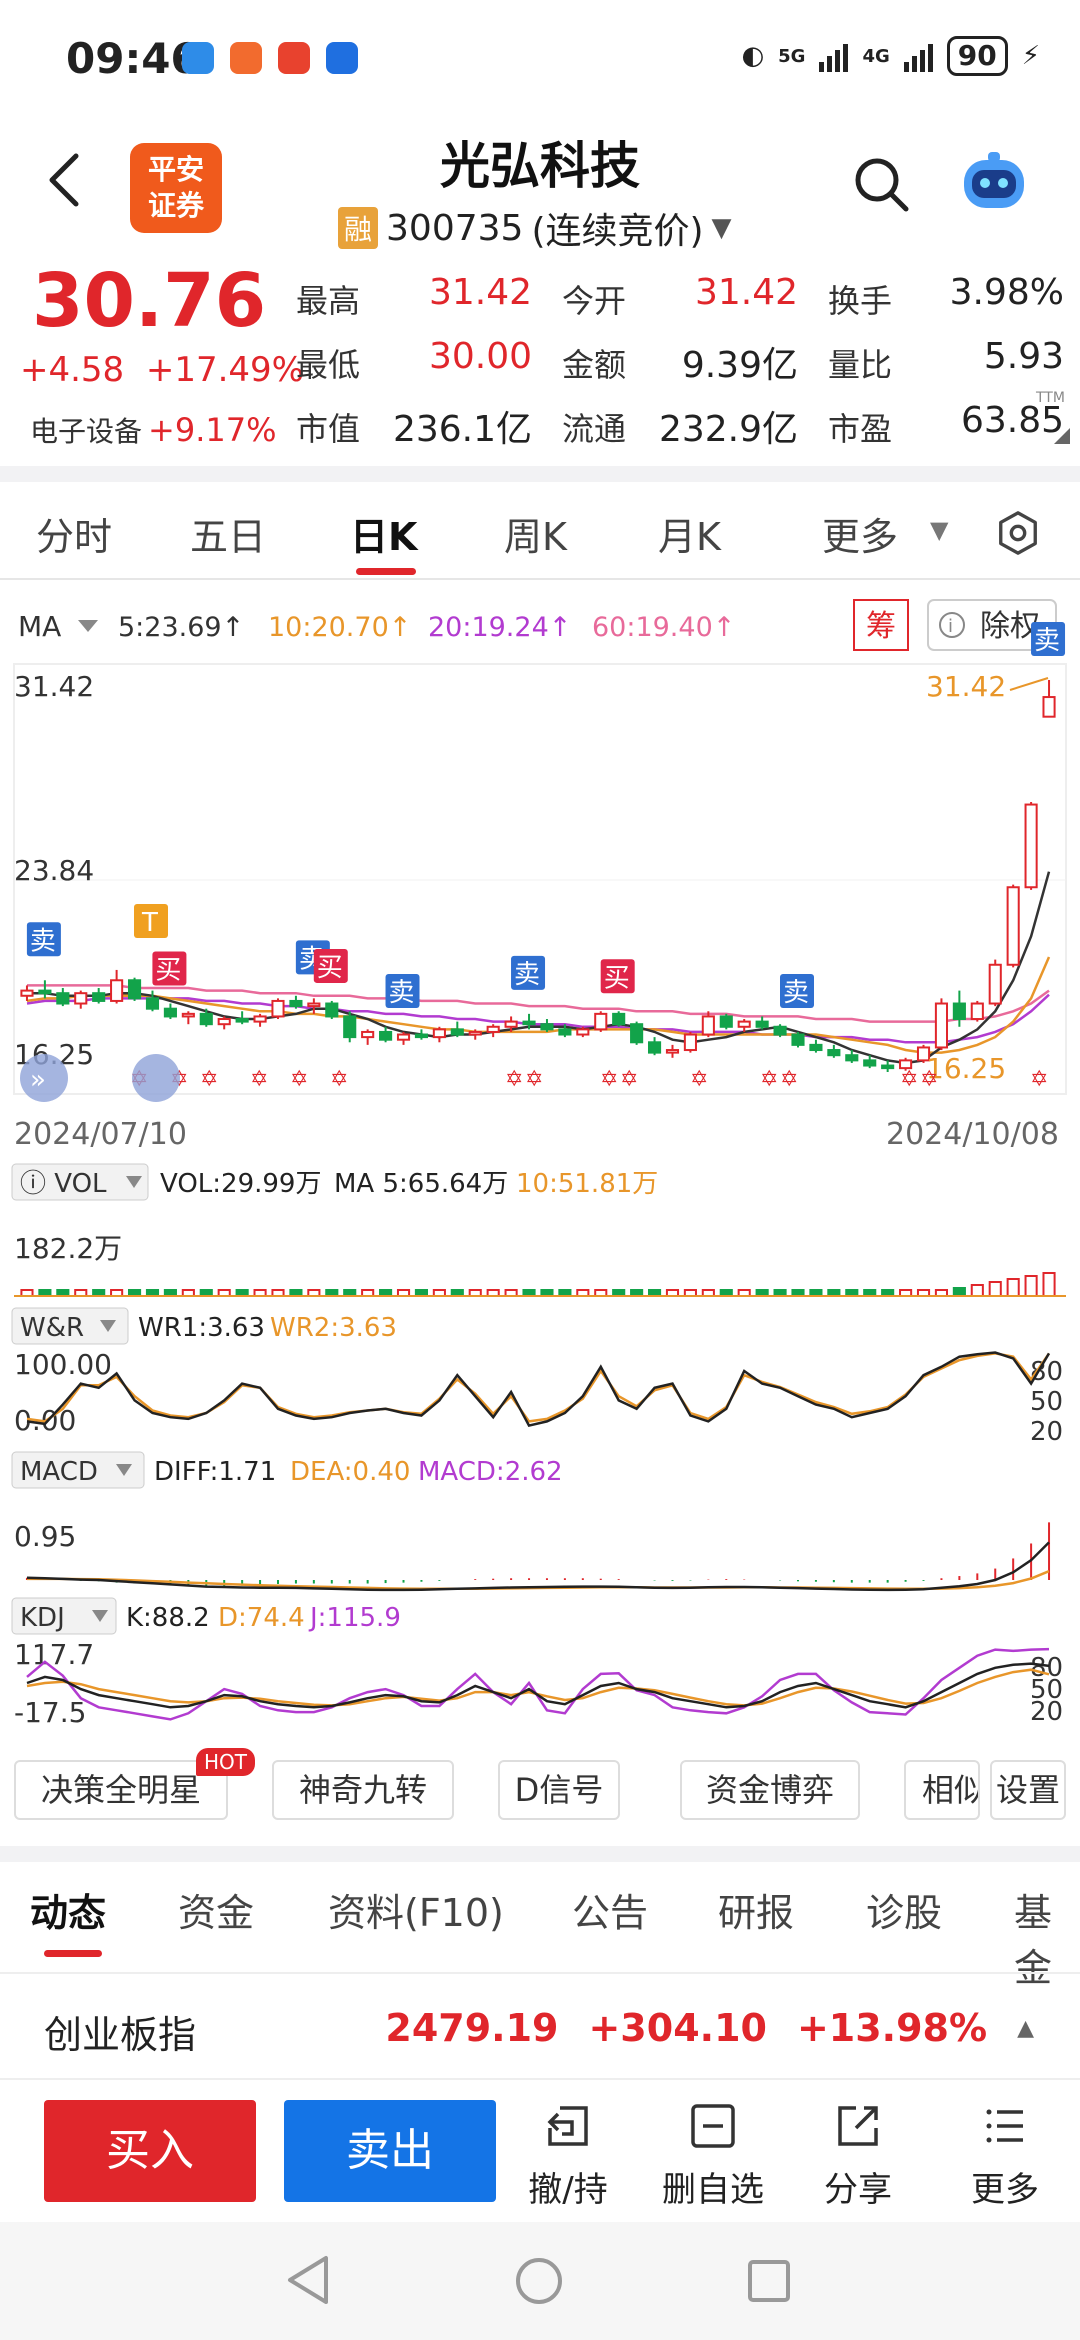  Describe the element at coordinates (559, 1790) in the screenshot. I see `indicator-button-2: D信号` at that location.